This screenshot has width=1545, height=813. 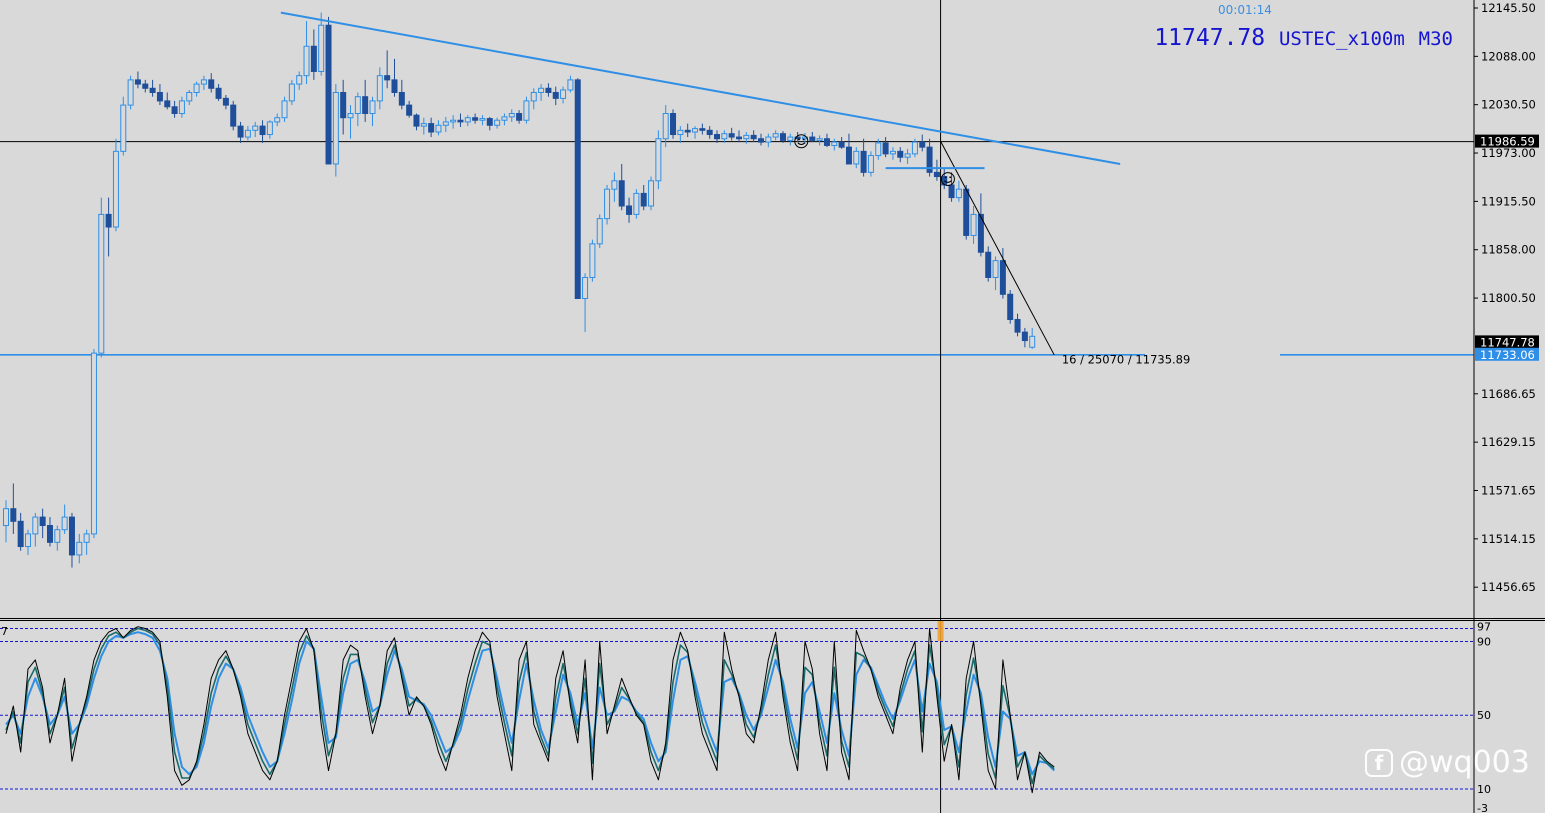 I want to click on price-tick-label: 11973.00, so click(x=1508, y=153).